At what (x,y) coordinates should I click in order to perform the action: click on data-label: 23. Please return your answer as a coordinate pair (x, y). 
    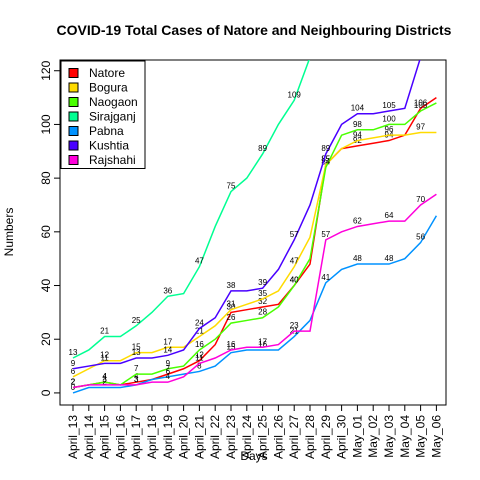
    Looking at the image, I should click on (294, 325).